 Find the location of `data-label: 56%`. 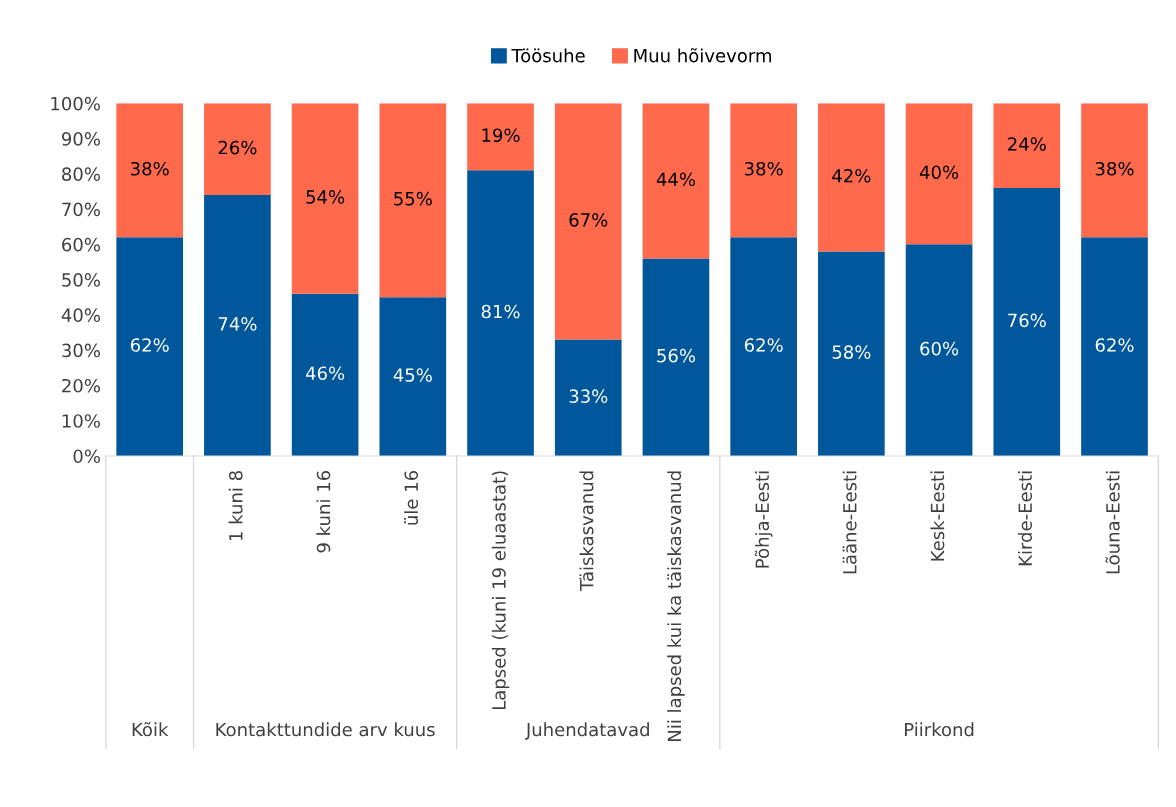

data-label: 56% is located at coordinates (676, 355).